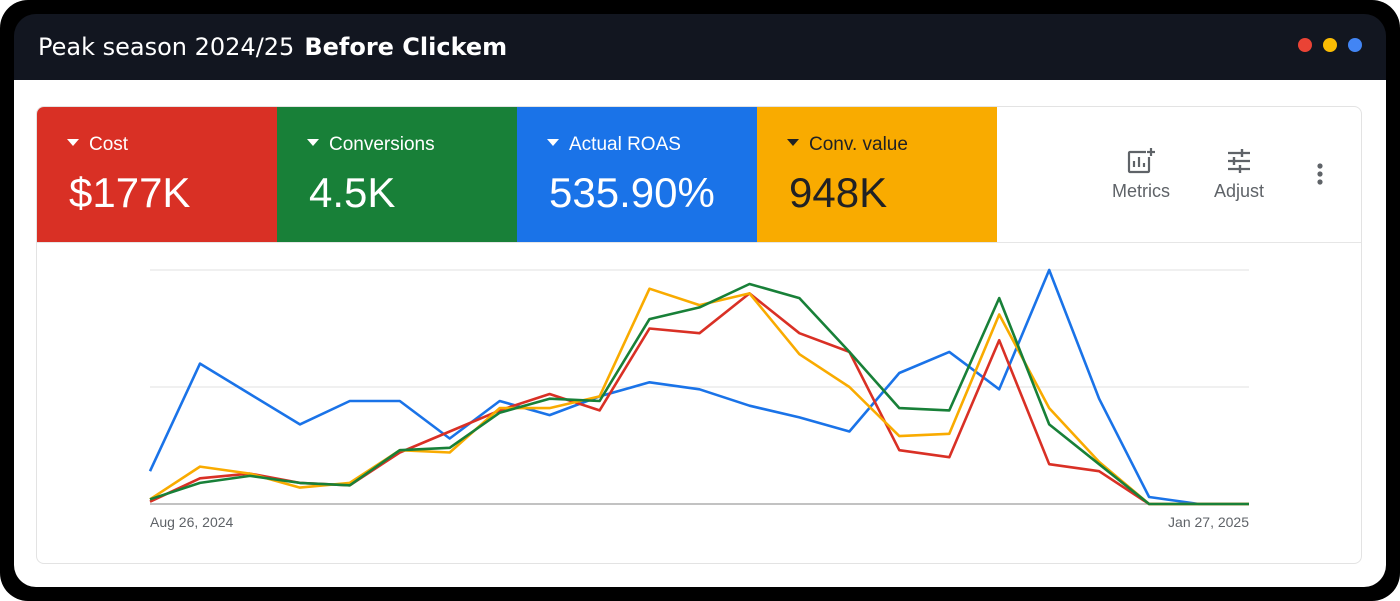  Describe the element at coordinates (397, 174) in the screenshot. I see `metric-tile-conversions: Conversions 4.5K` at that location.